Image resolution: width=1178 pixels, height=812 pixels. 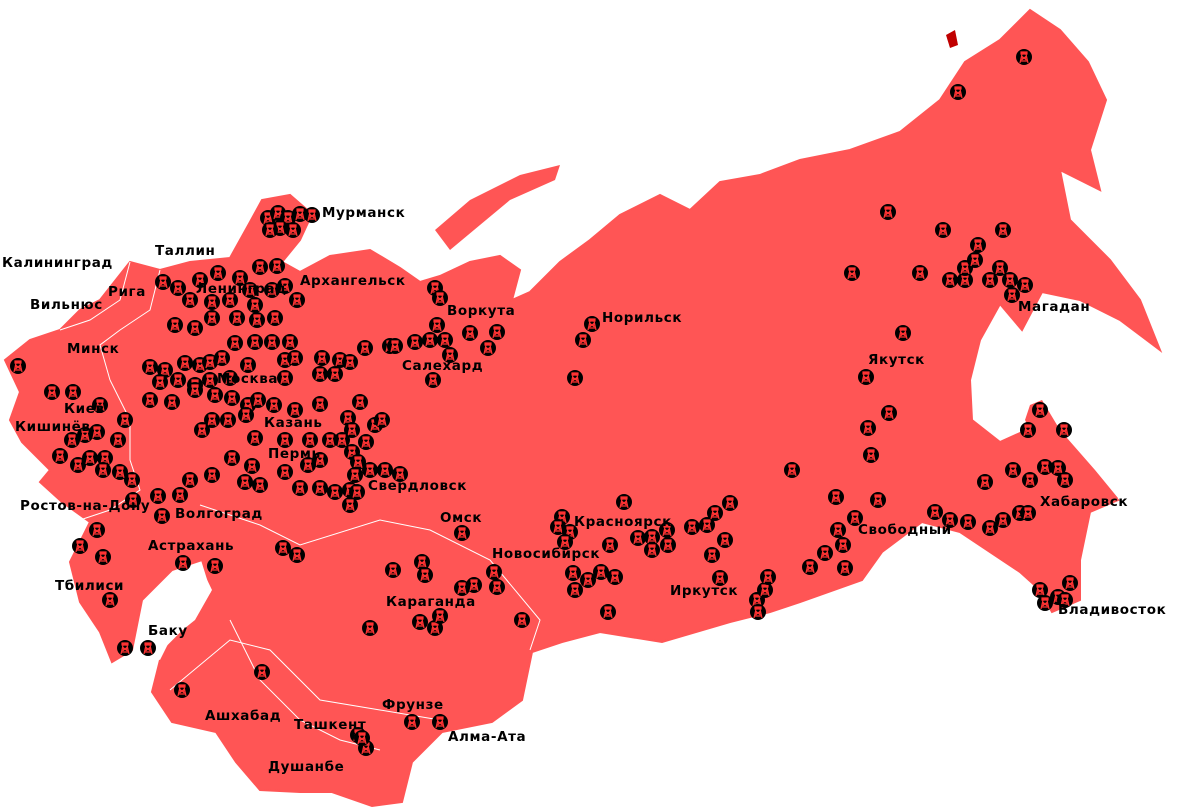 What do you see at coordinates (1084, 502) in the screenshot?
I see `city-label-khabarovsk: Хабаровск` at bounding box center [1084, 502].